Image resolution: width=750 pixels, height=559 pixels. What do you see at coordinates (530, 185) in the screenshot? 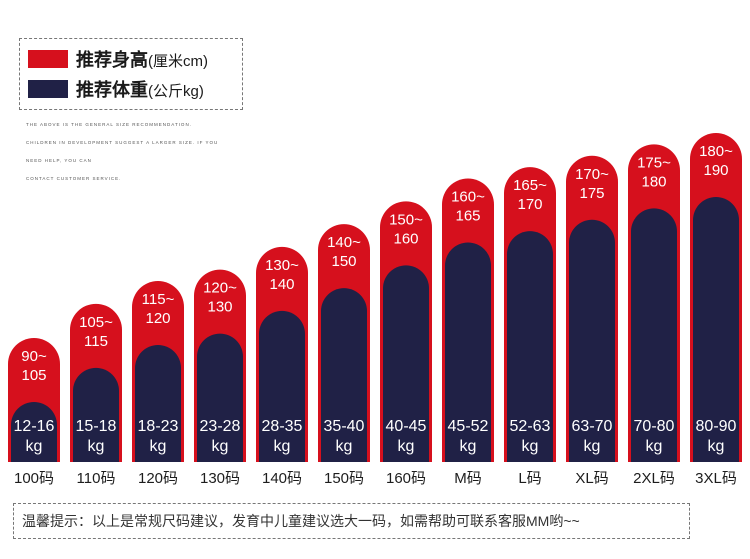
I see `height-label: 165~` at bounding box center [530, 185].